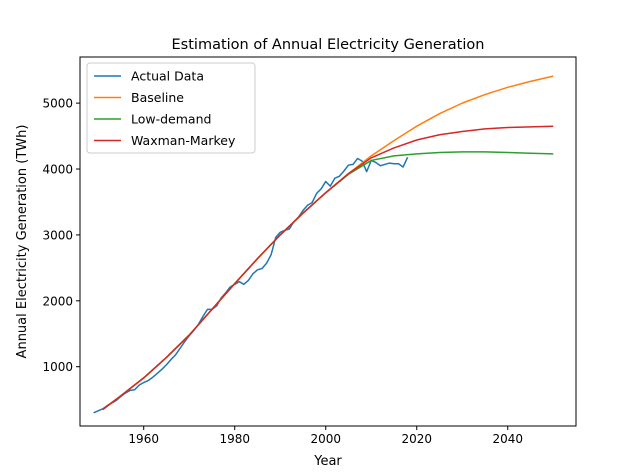 The height and width of the screenshot is (476, 640). I want to click on x-tick-label: 2020, so click(416, 439).